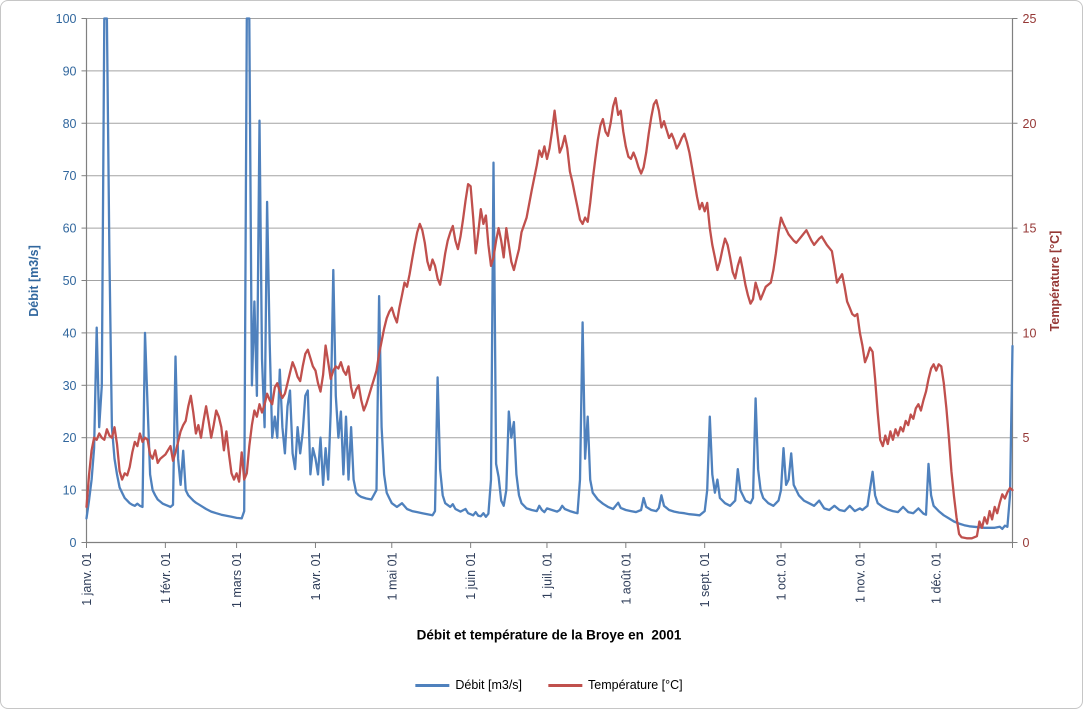 This screenshot has height=709, width=1083. Describe the element at coordinates (316, 576) in the screenshot. I see `x-axis-tick-label: 1 avr. 01` at that location.